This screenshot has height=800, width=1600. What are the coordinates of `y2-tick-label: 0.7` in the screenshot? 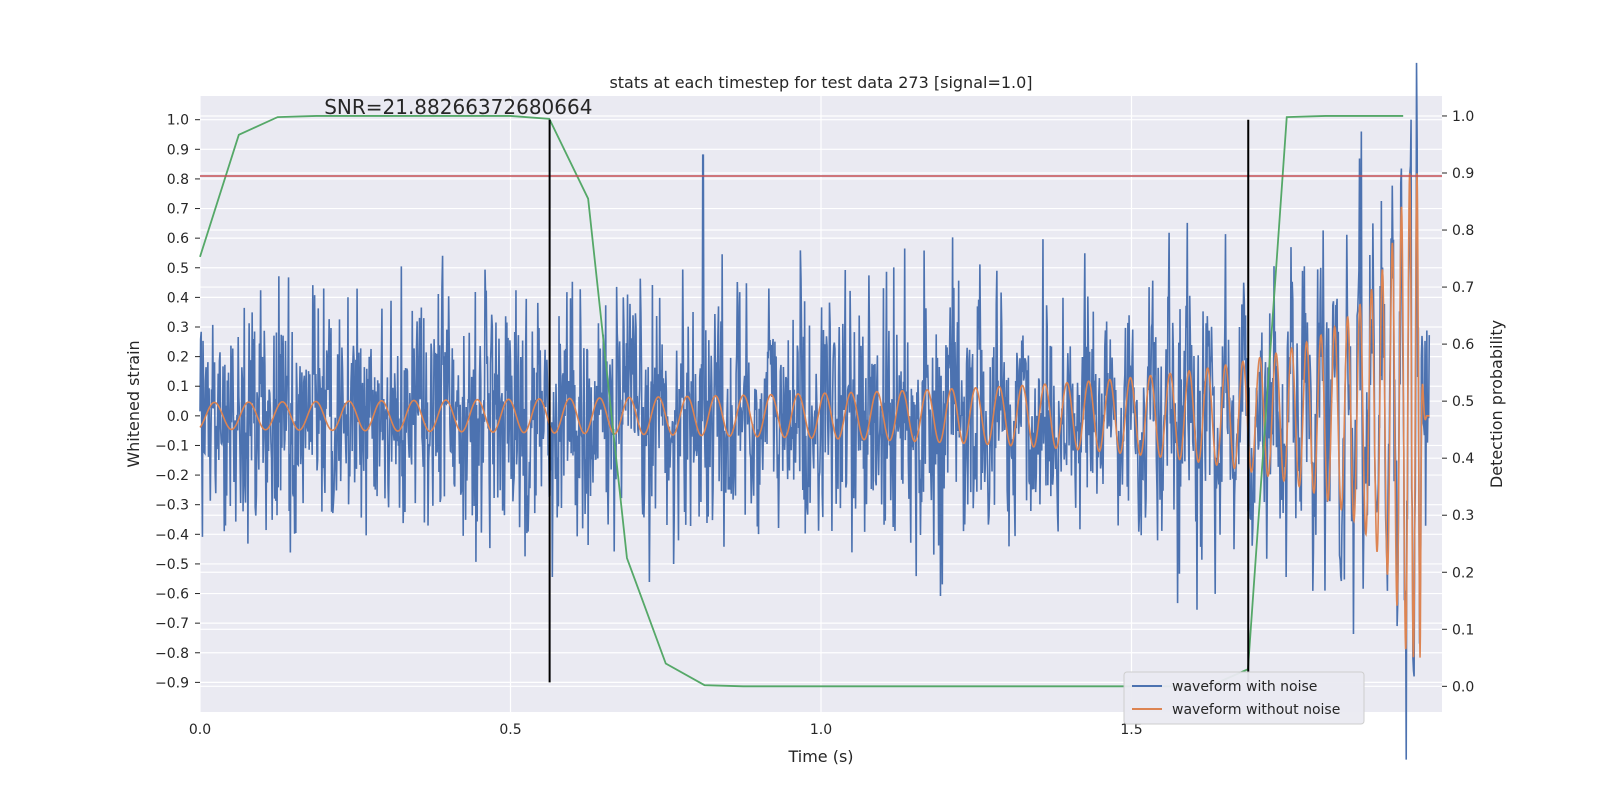 It's located at (1463, 288).